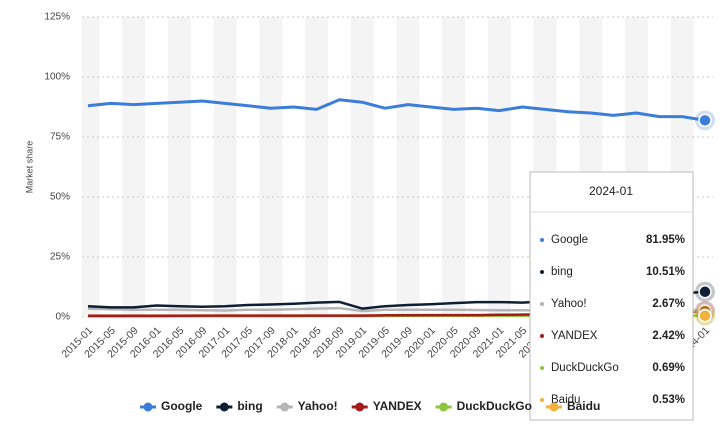  I want to click on y-tick-label: 75%, so click(60, 137).